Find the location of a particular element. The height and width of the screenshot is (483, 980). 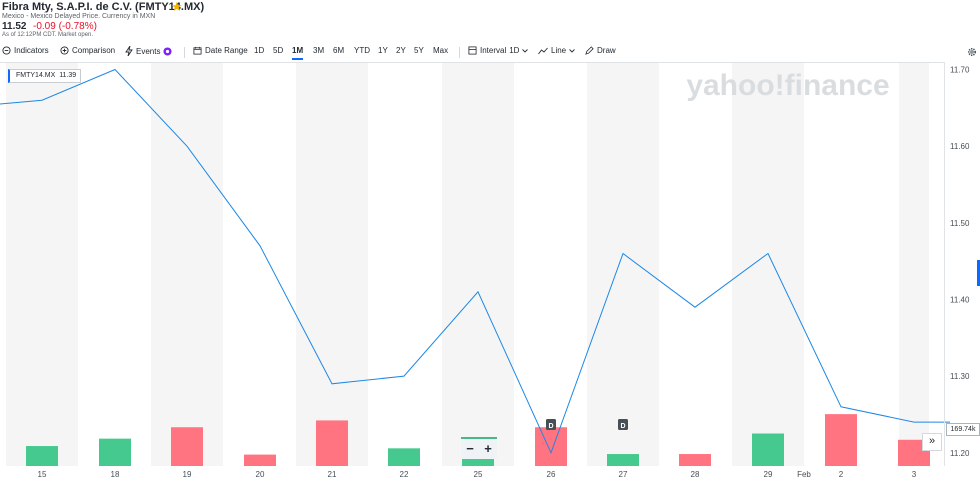

plus-circle-icon is located at coordinates (64, 50).